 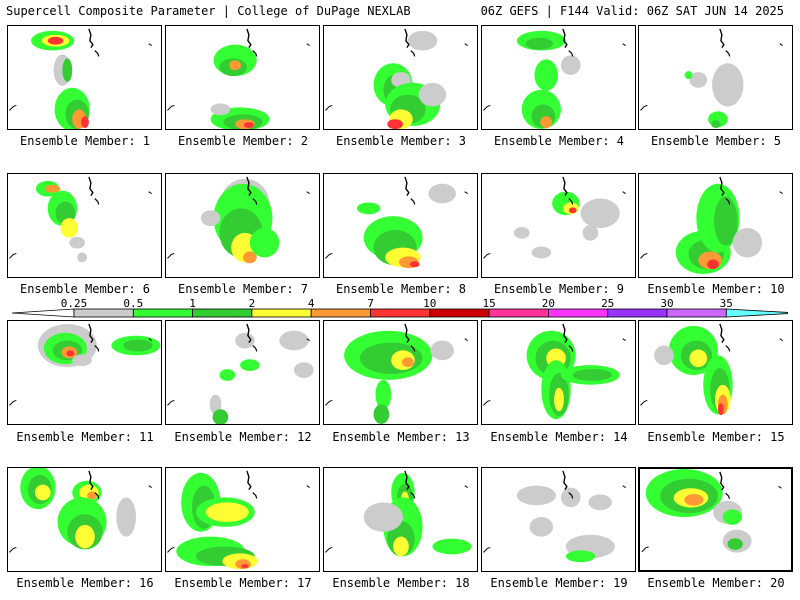 What do you see at coordinates (559, 289) in the screenshot?
I see `ensemble-member-label: Ensemble Member: 9` at bounding box center [559, 289].